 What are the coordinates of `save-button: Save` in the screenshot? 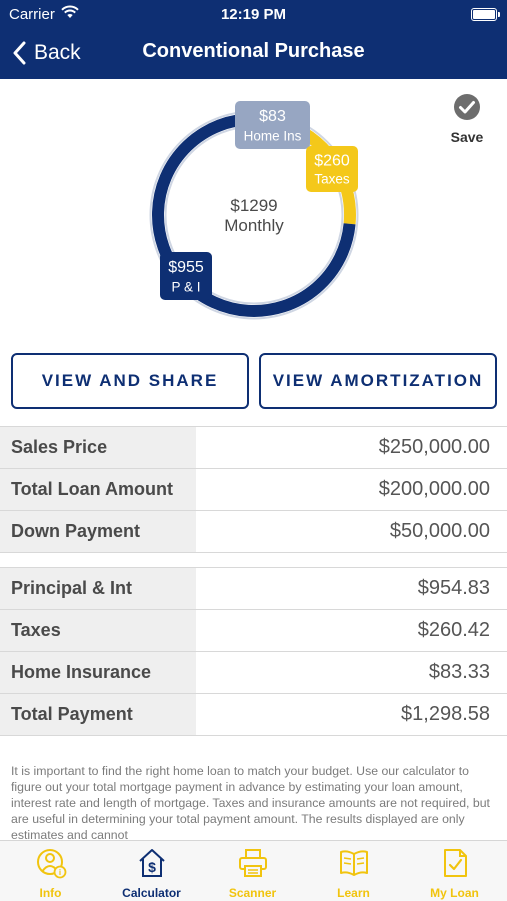 It's located at (467, 119).